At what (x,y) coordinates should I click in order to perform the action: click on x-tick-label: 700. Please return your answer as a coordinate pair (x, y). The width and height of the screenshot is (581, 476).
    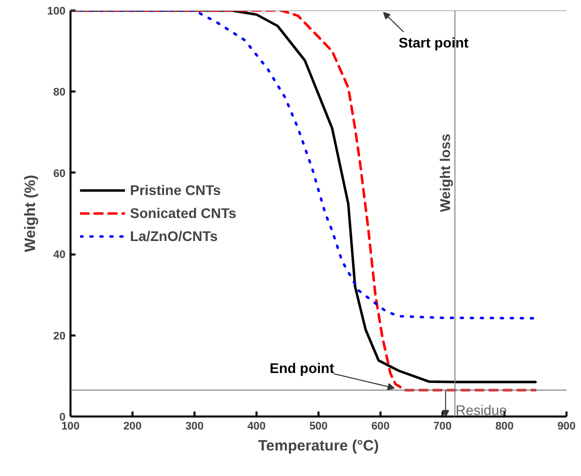
    Looking at the image, I should click on (442, 426).